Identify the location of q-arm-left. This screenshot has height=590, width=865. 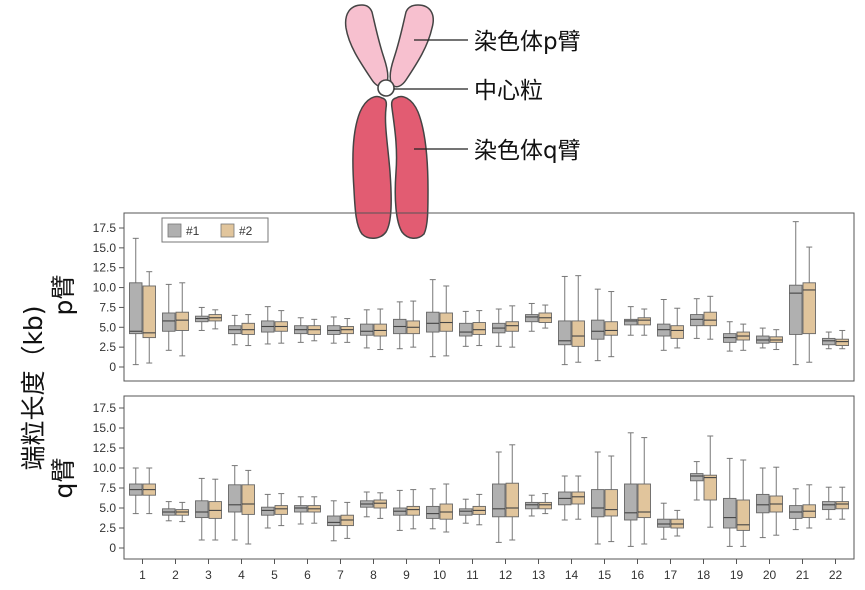
(372, 167).